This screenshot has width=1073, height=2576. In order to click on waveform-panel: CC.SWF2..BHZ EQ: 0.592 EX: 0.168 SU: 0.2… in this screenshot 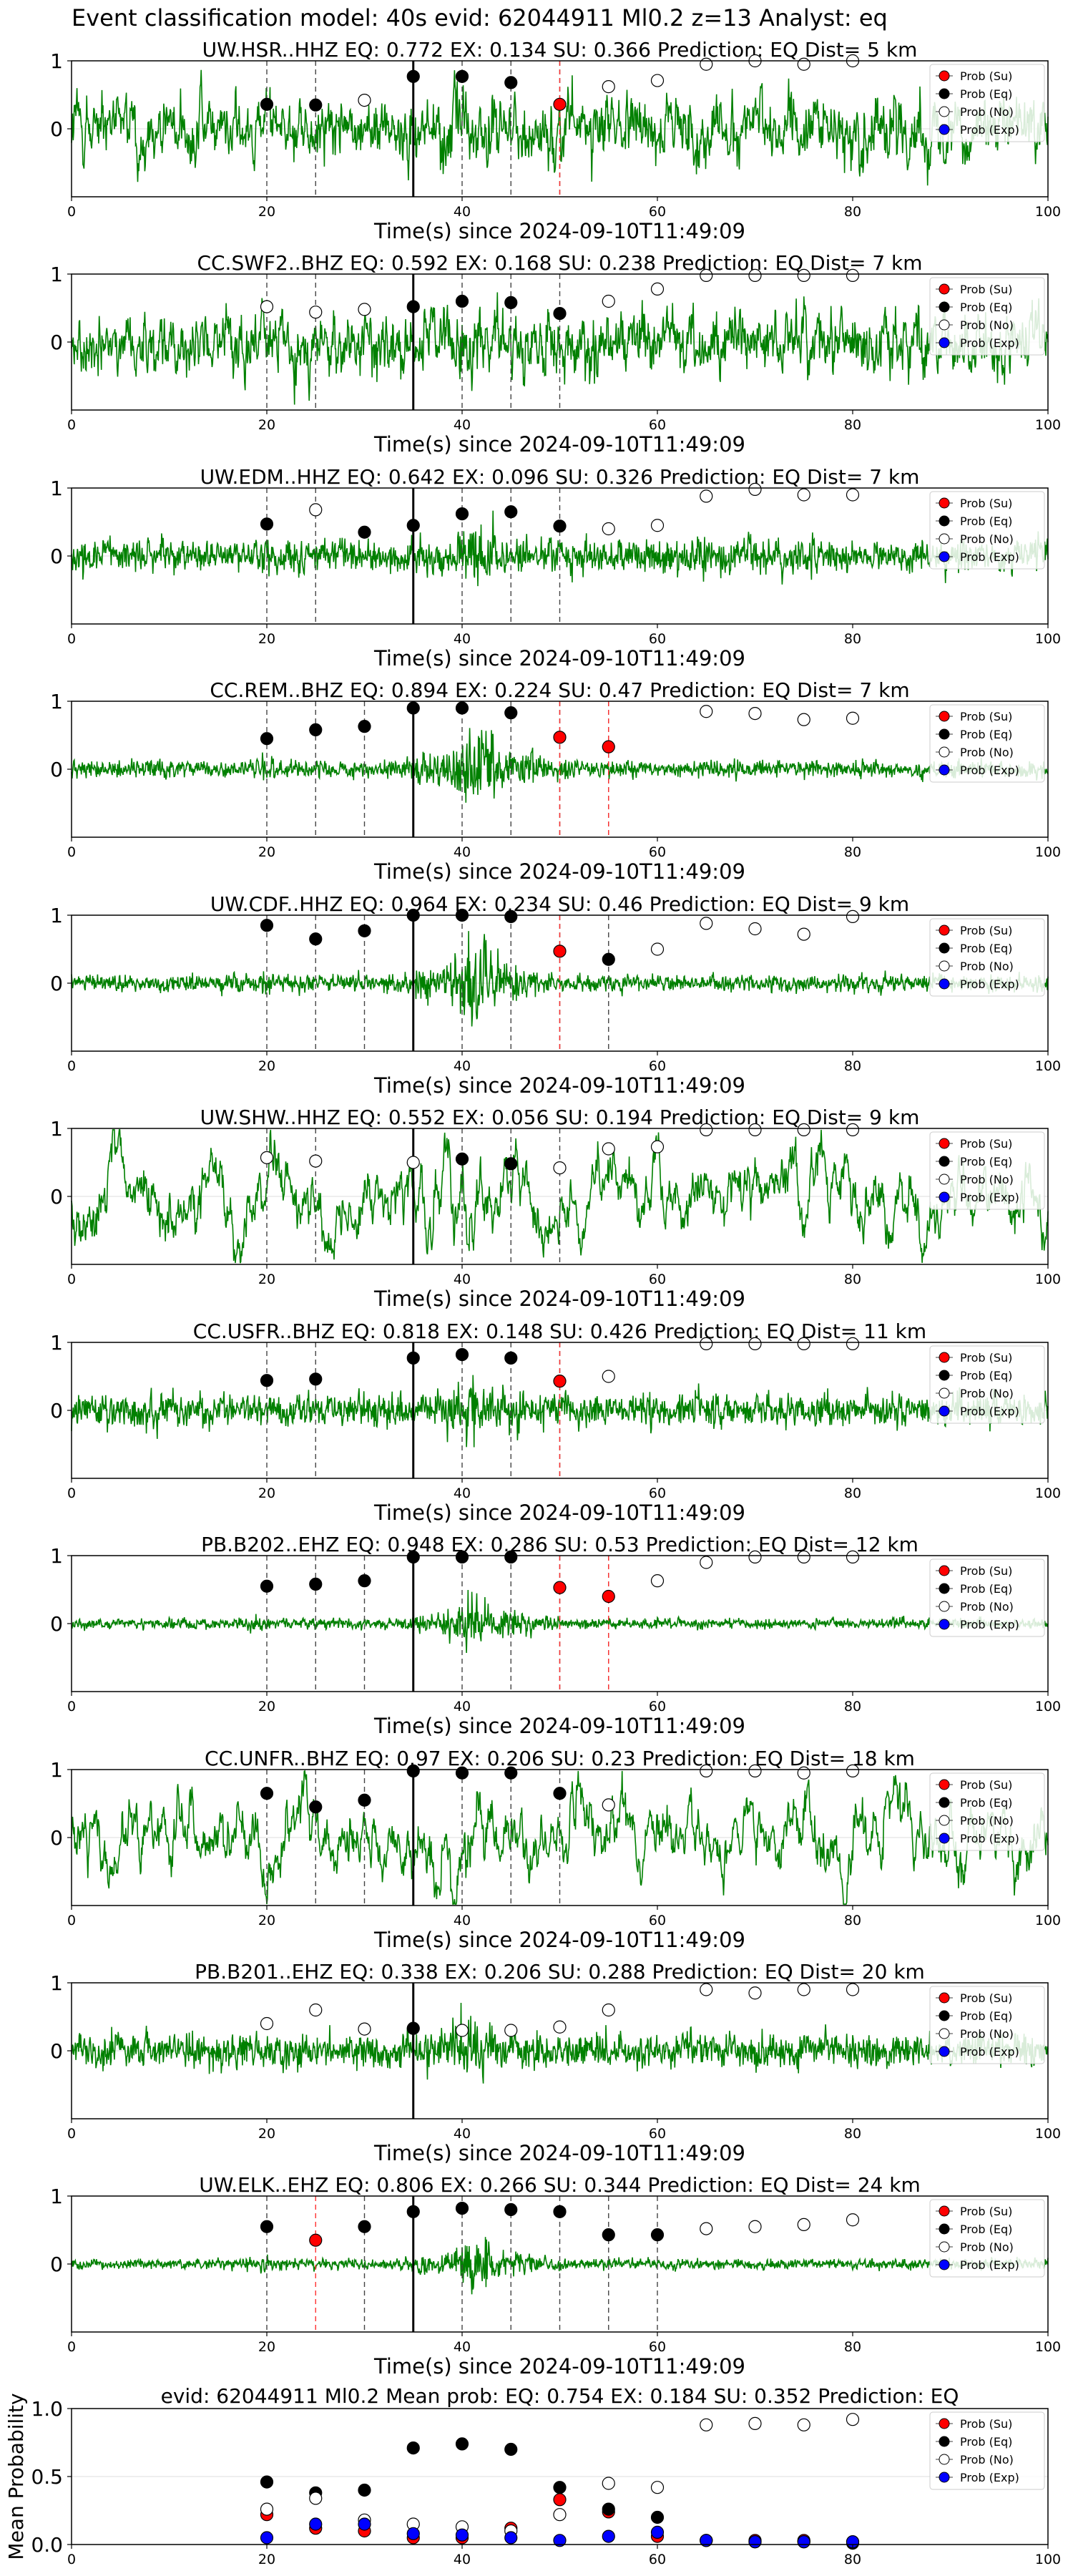, I will do `click(555, 354)`.